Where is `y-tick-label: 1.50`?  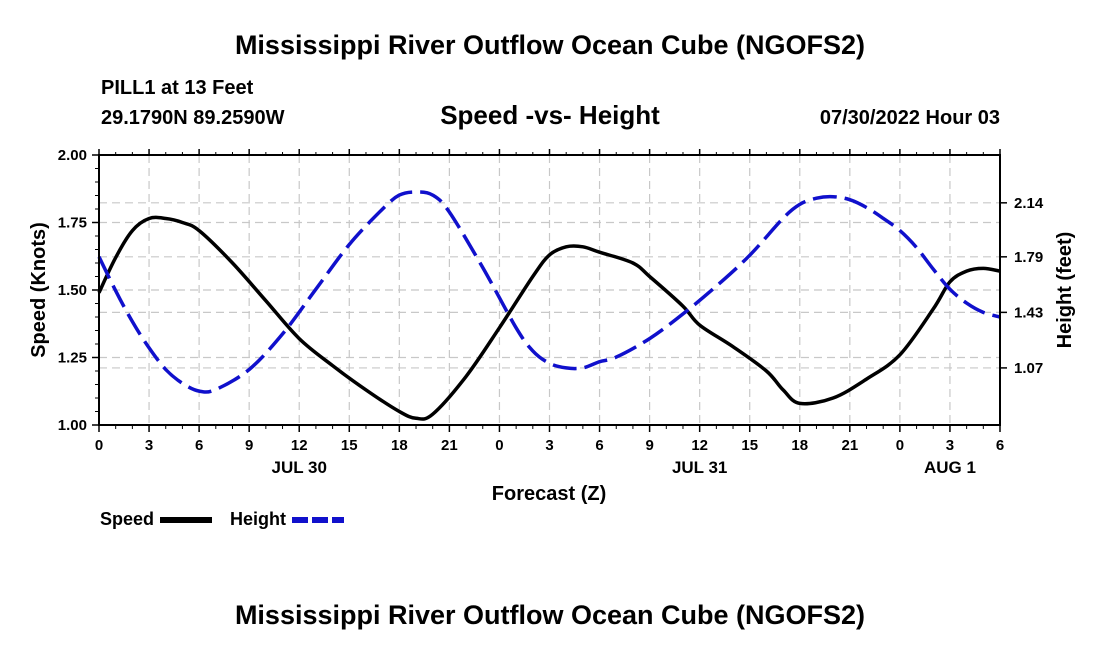 y-tick-label: 1.50 is located at coordinates (72, 290).